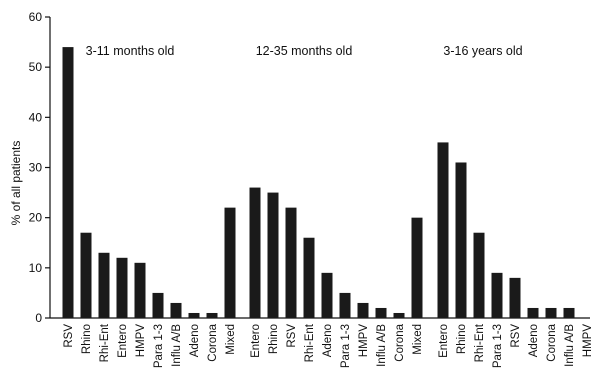  Describe the element at coordinates (36, 117) in the screenshot. I see `y-tick-label: 40` at that location.